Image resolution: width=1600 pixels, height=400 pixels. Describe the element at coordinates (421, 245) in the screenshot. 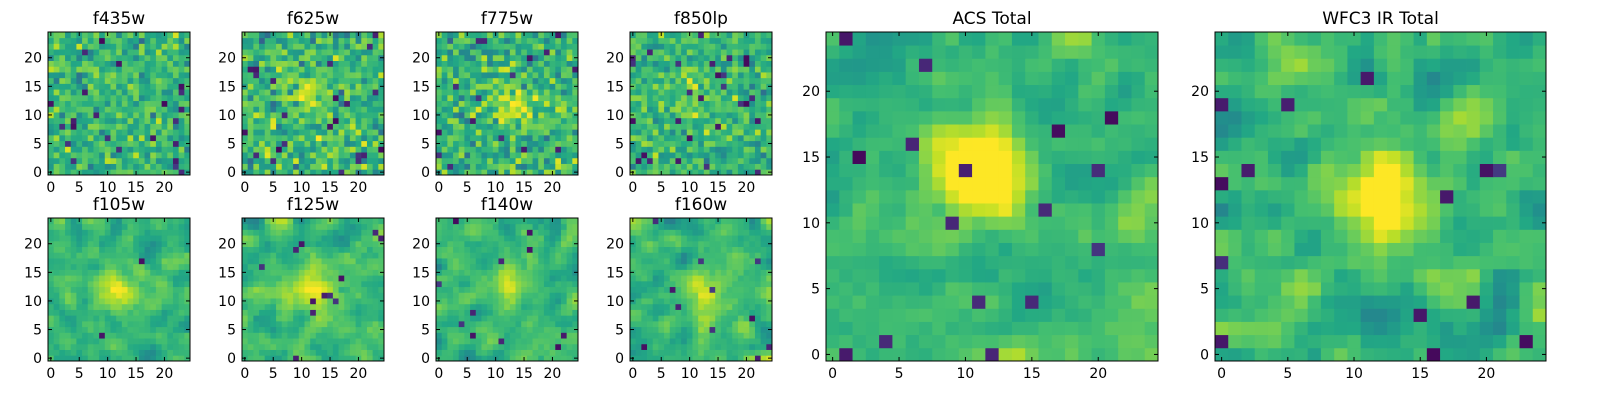

I see `y-tick-label: 20` at that location.